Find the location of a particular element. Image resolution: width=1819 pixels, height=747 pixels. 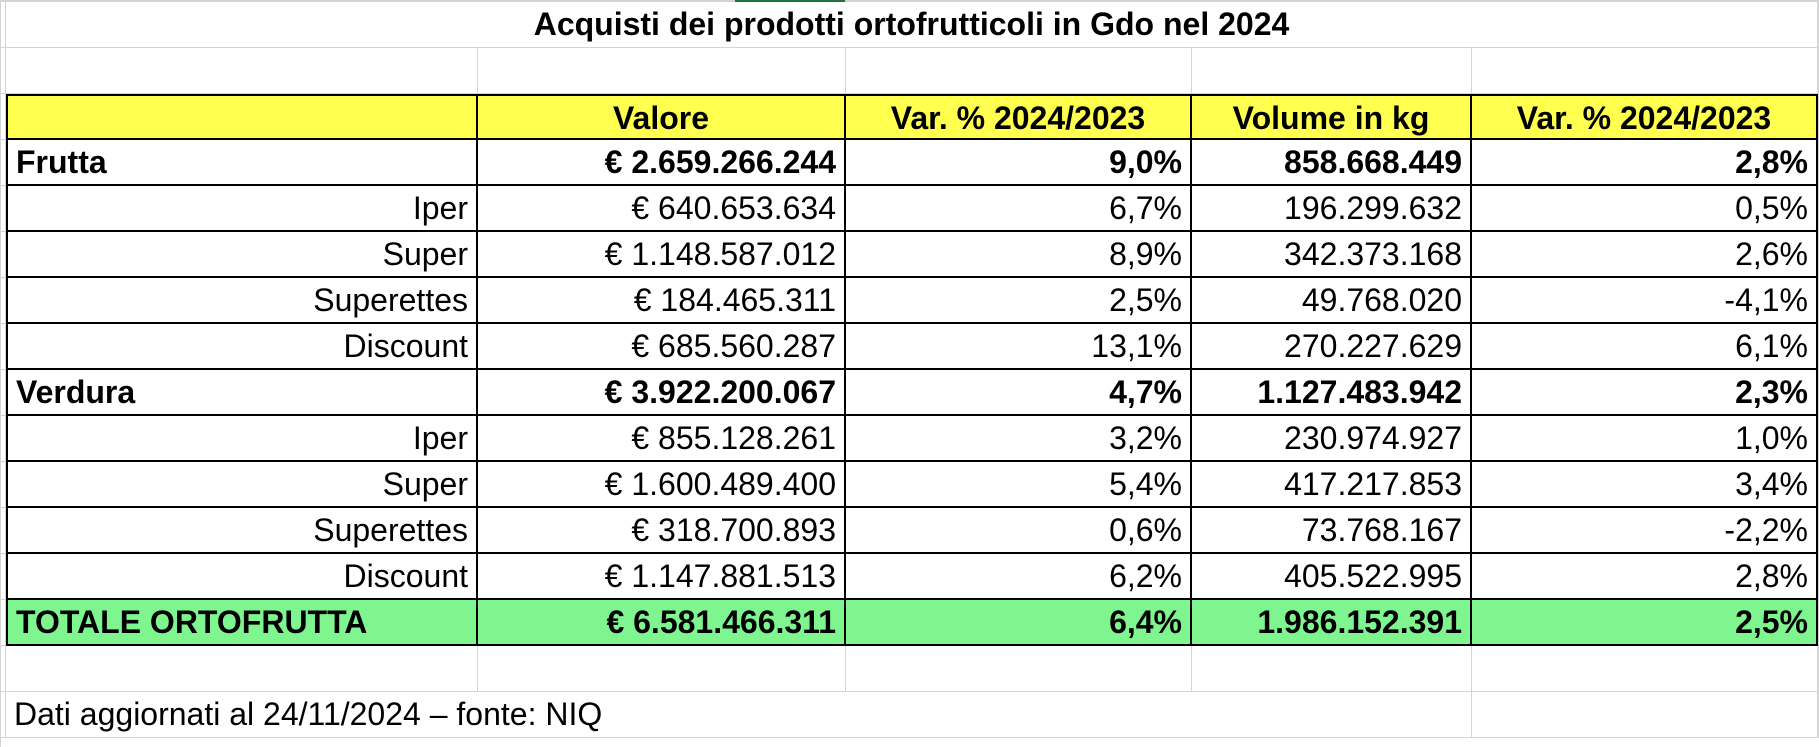

cell-var-valore: 3,2% is located at coordinates (1019, 439).